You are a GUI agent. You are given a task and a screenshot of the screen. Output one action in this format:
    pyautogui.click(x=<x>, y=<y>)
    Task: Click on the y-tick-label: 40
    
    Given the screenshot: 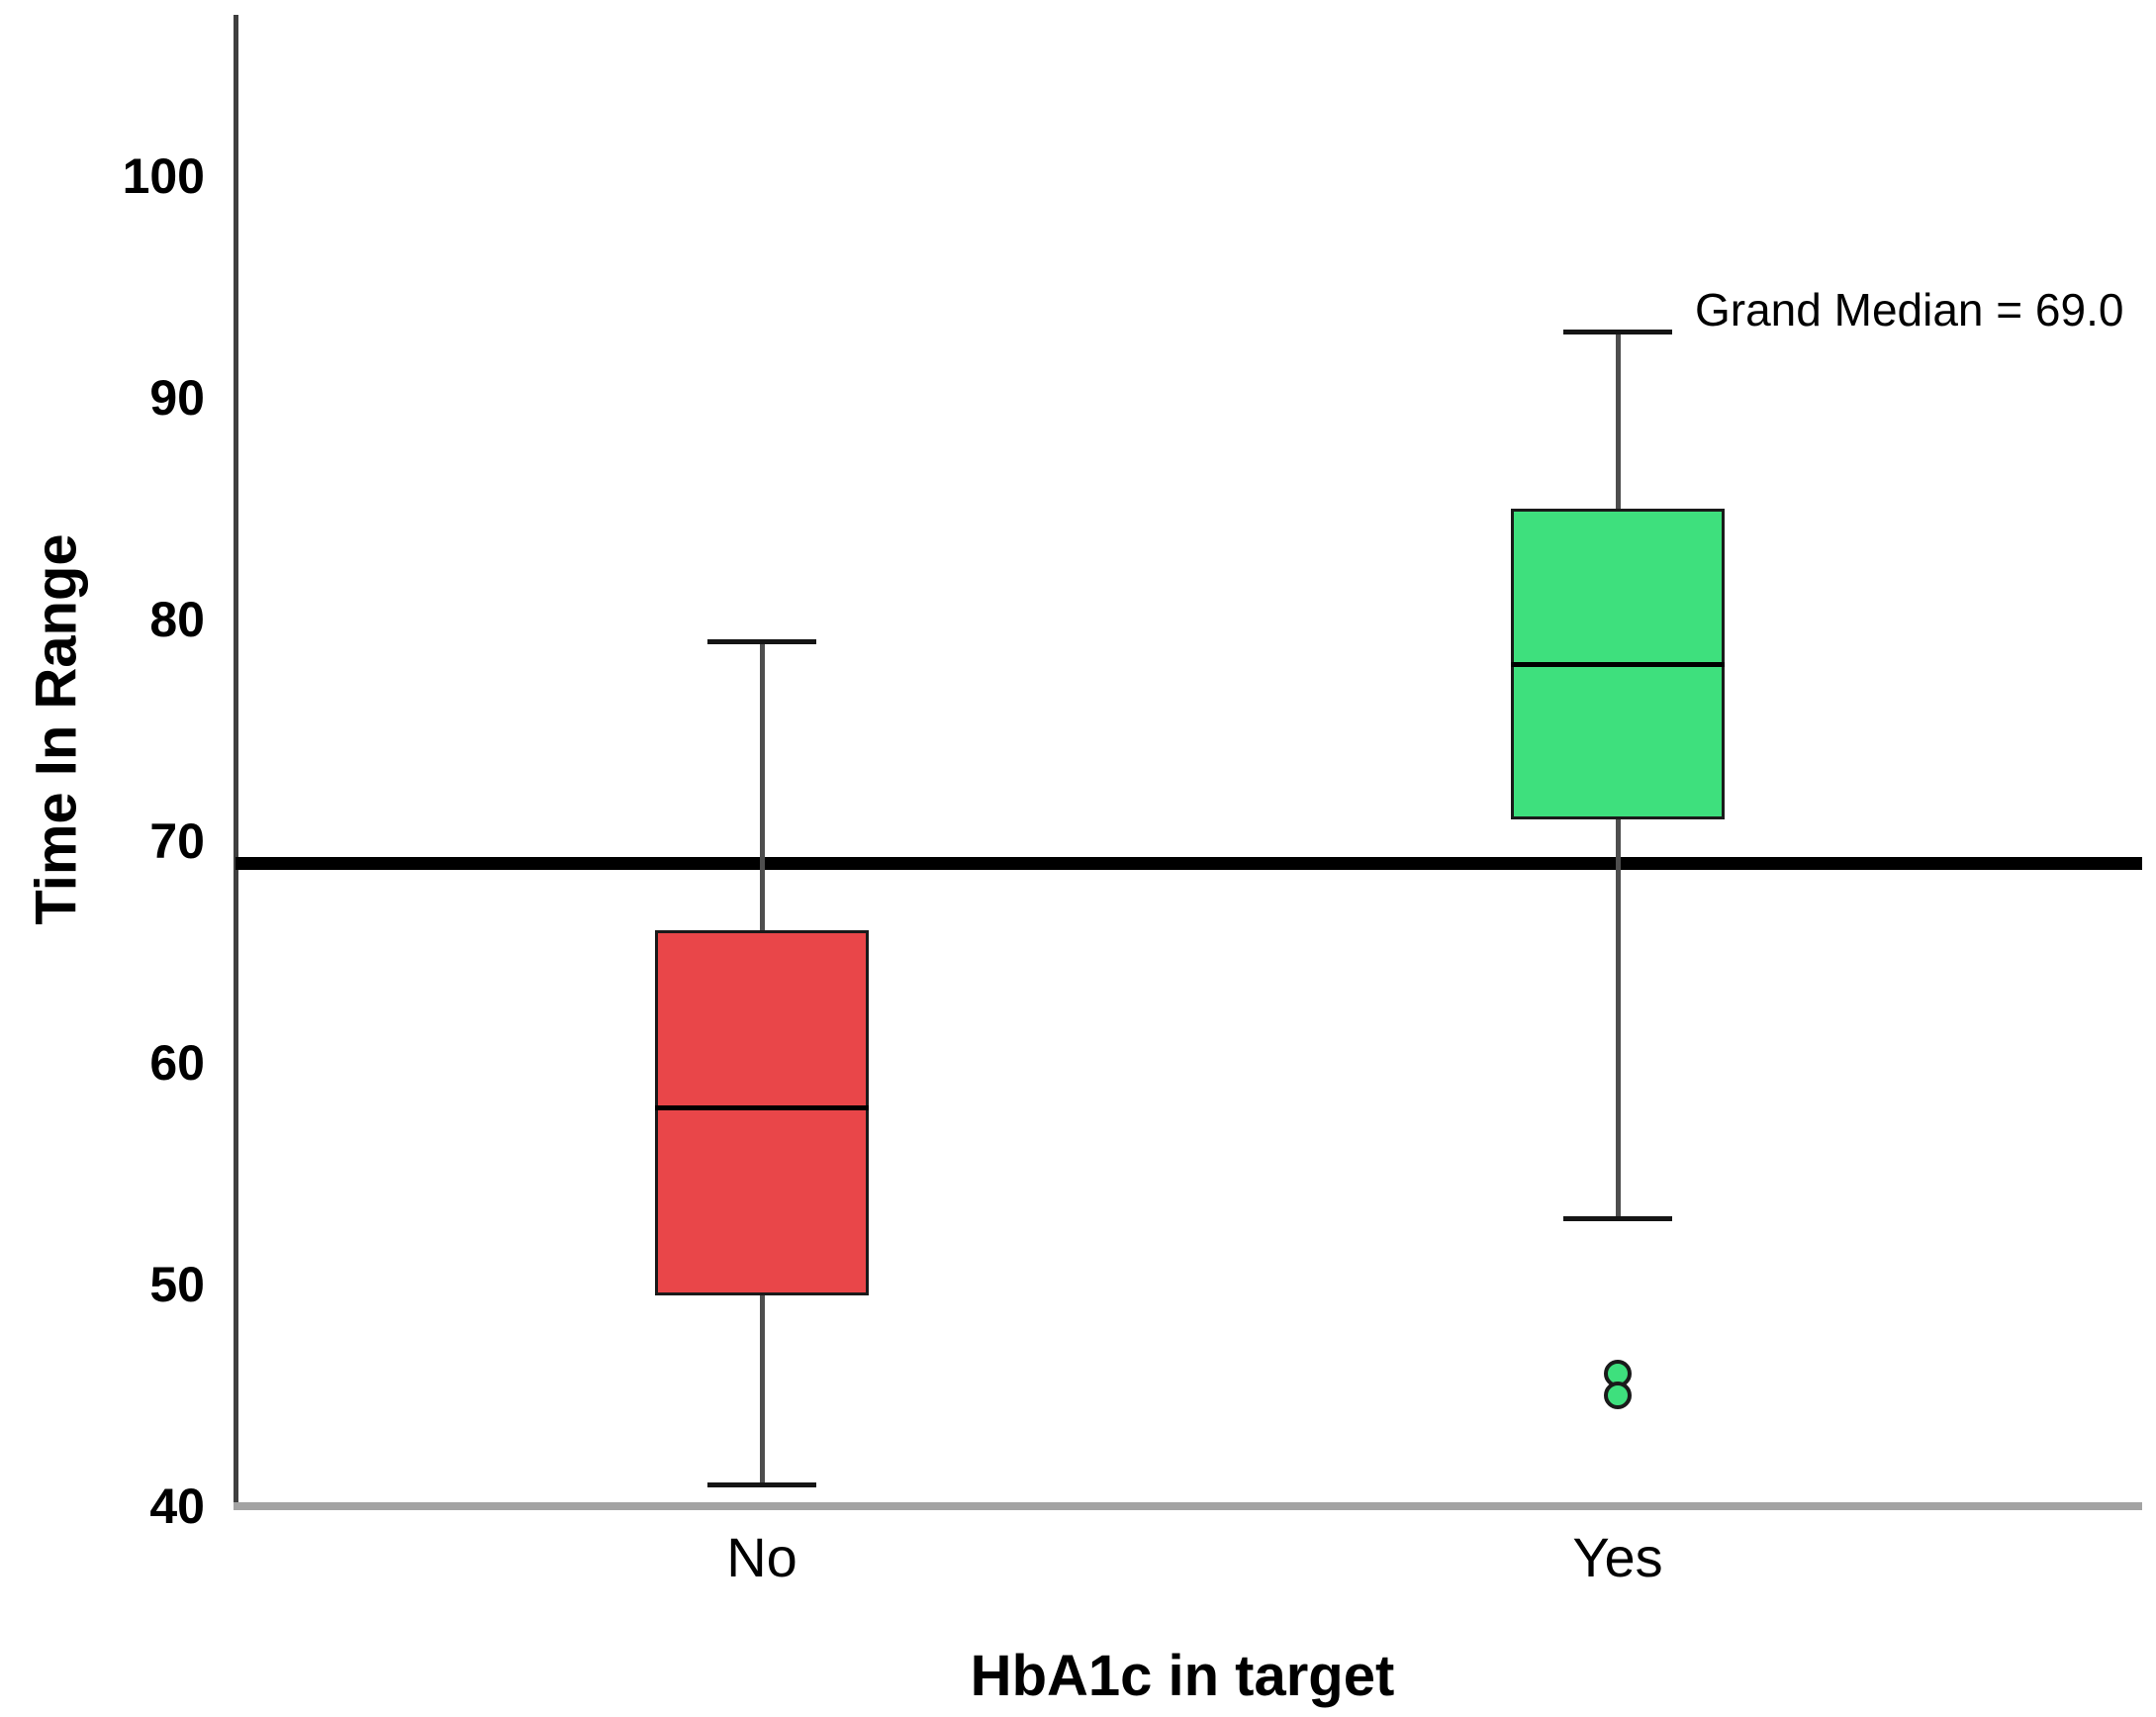 What is the action you would take?
    pyautogui.click(x=177, y=1507)
    